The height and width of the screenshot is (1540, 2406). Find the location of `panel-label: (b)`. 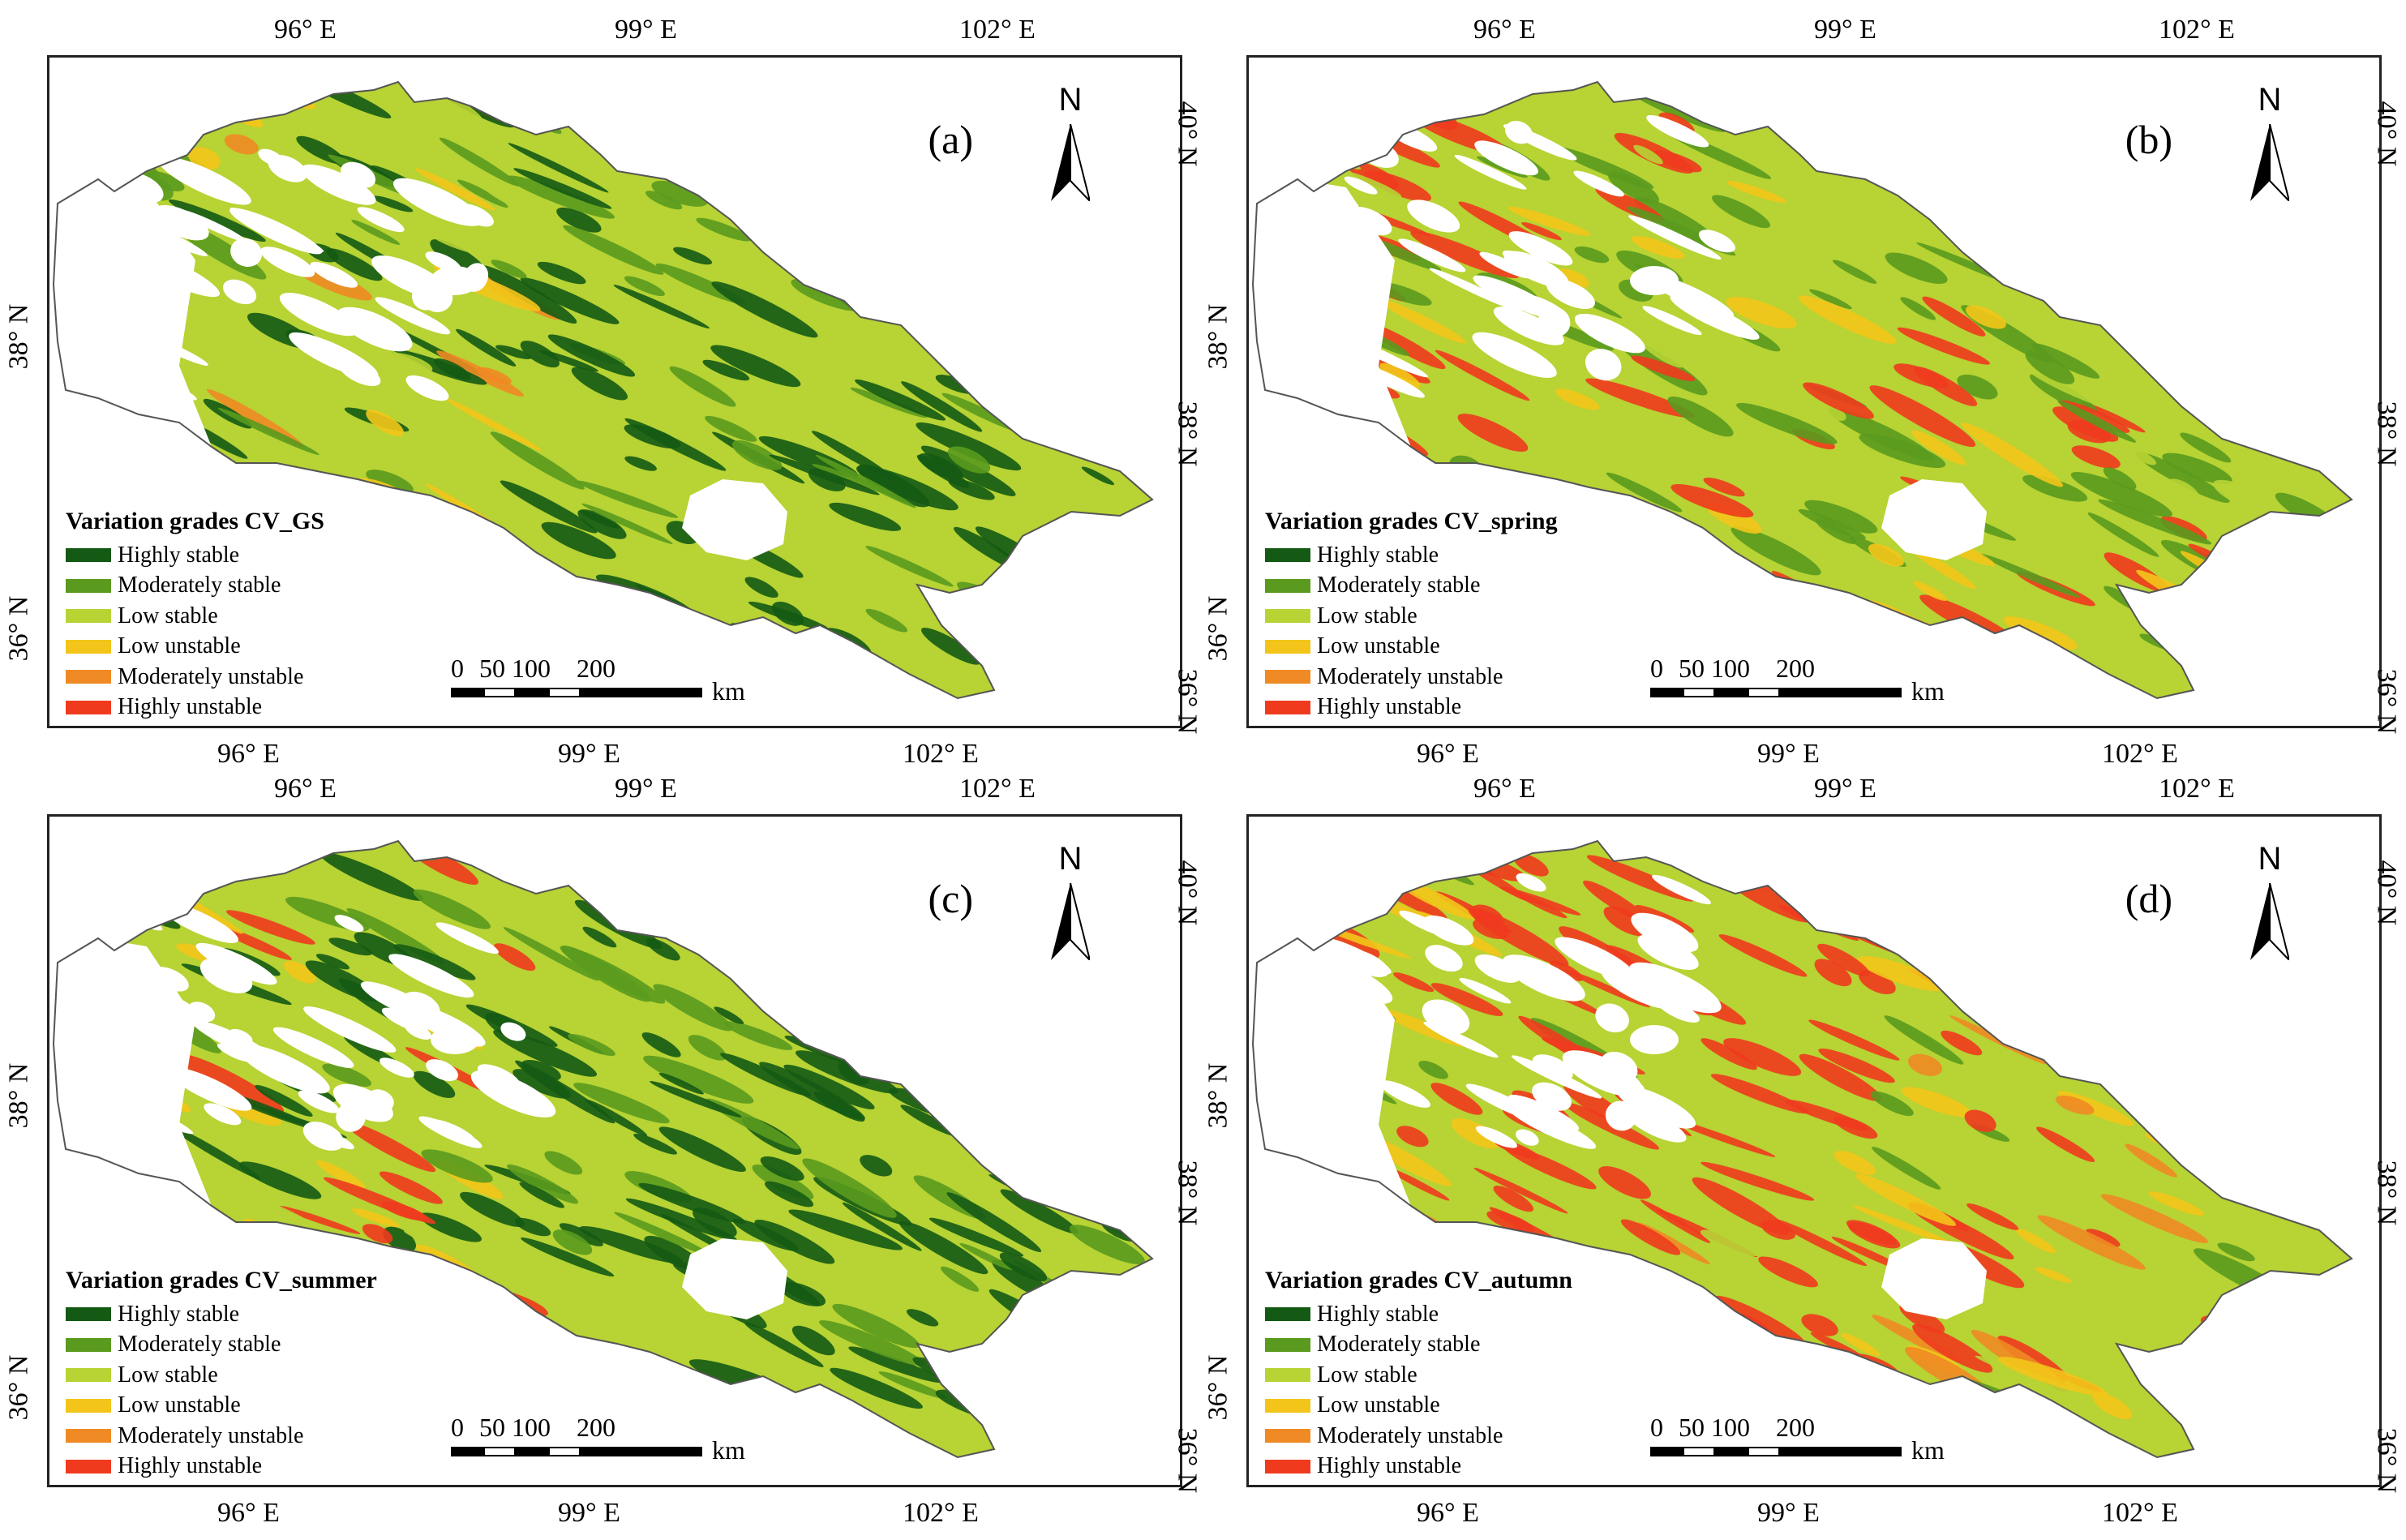

panel-label: (b) is located at coordinates (2149, 139).